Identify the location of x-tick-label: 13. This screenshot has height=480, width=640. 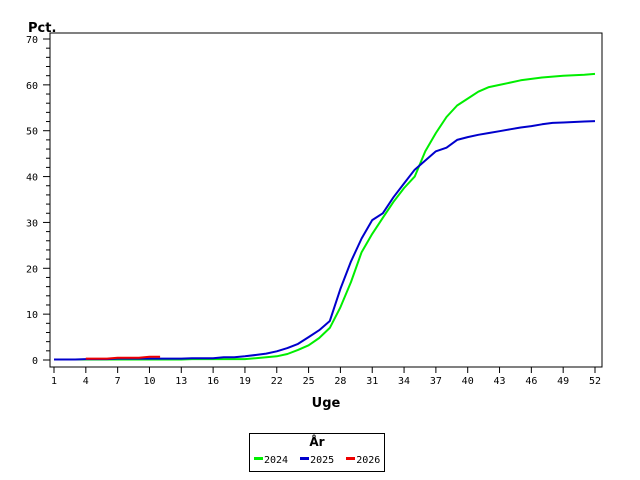
(181, 381).